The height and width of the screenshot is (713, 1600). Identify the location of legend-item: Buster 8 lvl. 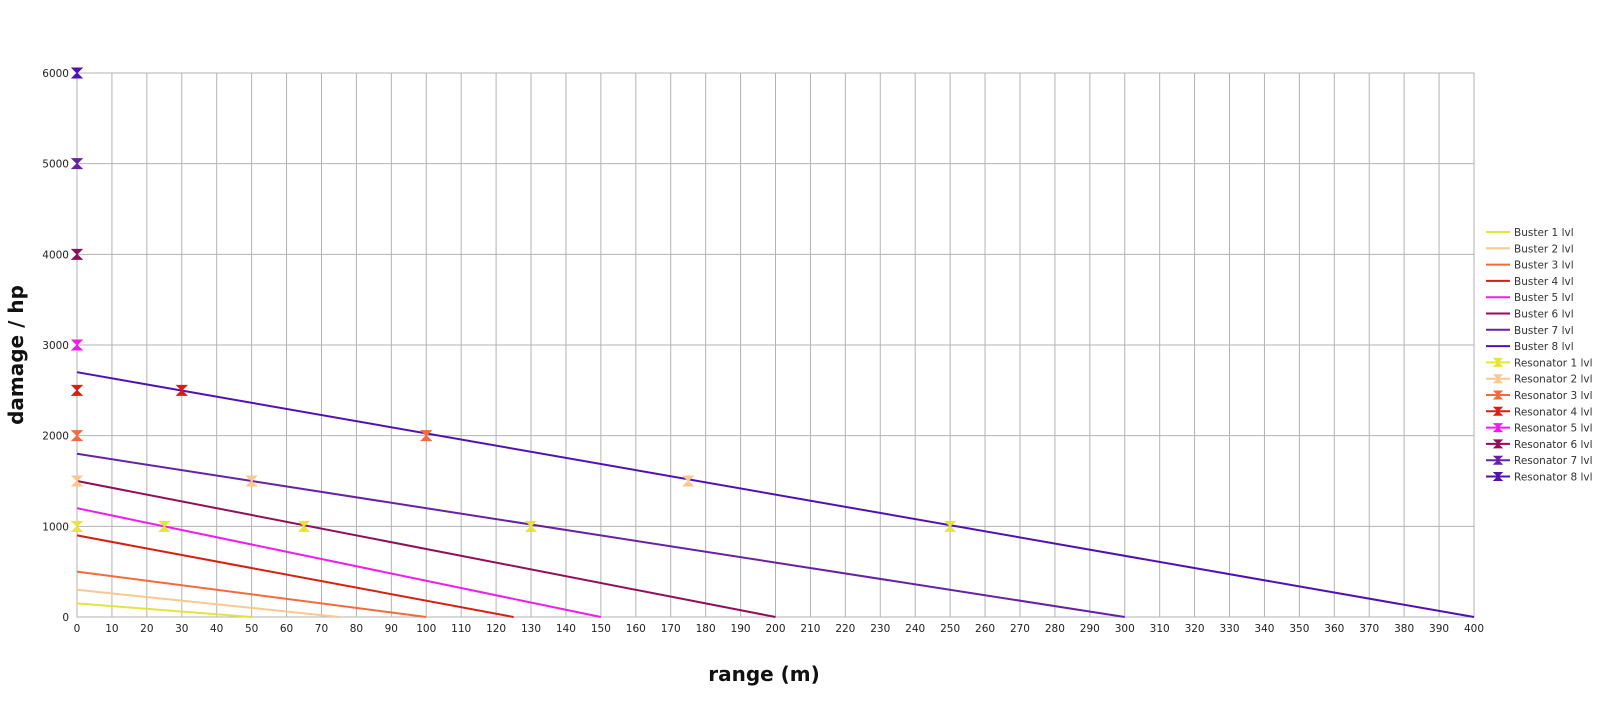
(1530, 347).